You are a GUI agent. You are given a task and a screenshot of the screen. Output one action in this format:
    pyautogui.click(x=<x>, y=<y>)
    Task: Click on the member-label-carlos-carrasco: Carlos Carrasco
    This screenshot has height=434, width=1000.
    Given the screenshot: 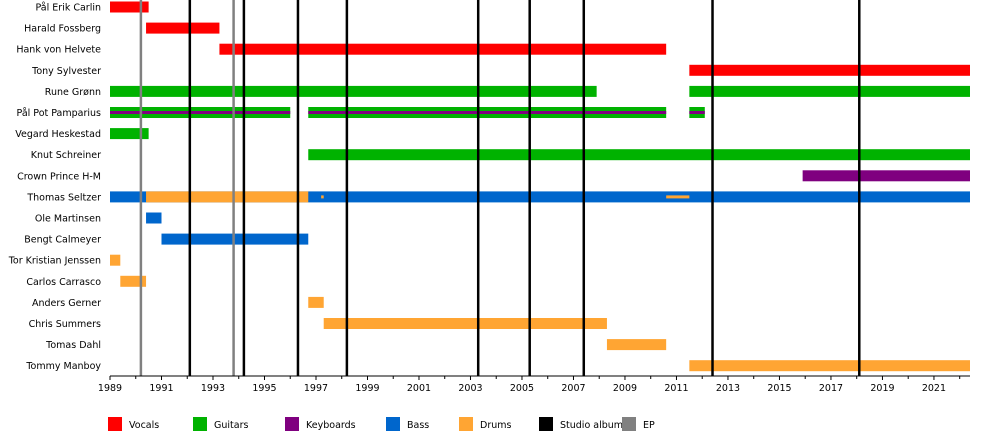 What is the action you would take?
    pyautogui.click(x=63, y=282)
    